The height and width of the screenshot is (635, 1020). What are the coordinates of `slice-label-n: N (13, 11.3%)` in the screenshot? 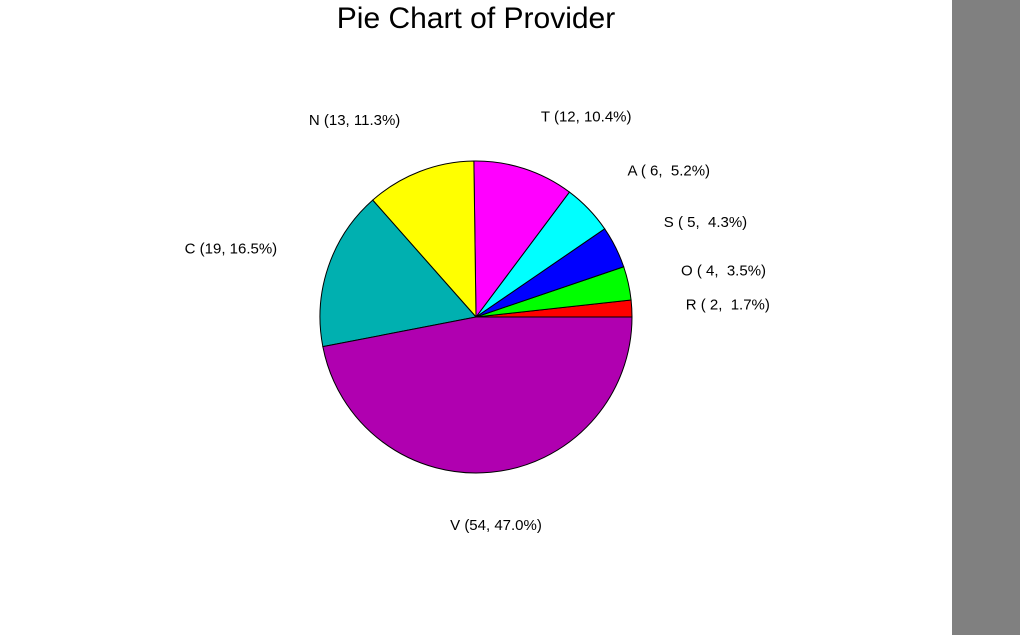 It's located at (354, 120).